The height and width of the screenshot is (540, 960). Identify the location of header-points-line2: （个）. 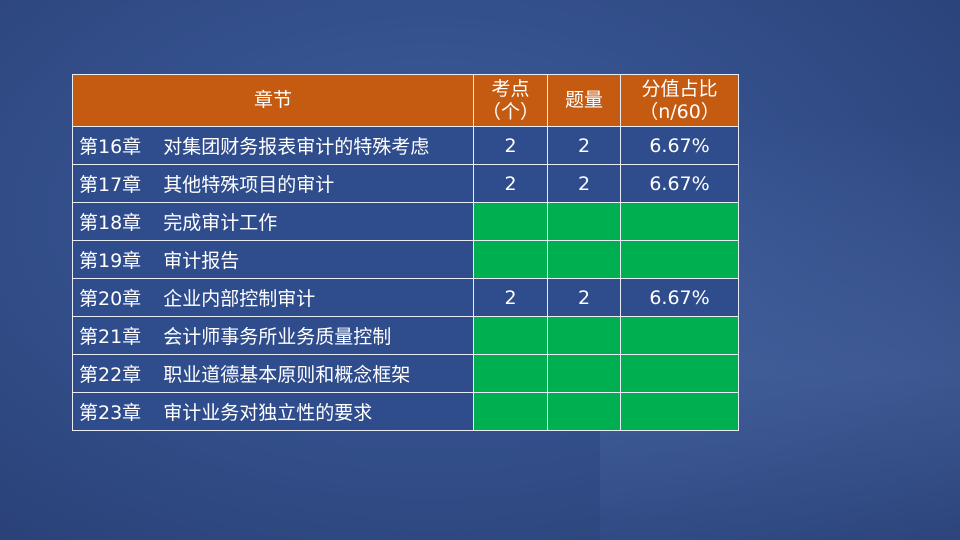
(510, 111).